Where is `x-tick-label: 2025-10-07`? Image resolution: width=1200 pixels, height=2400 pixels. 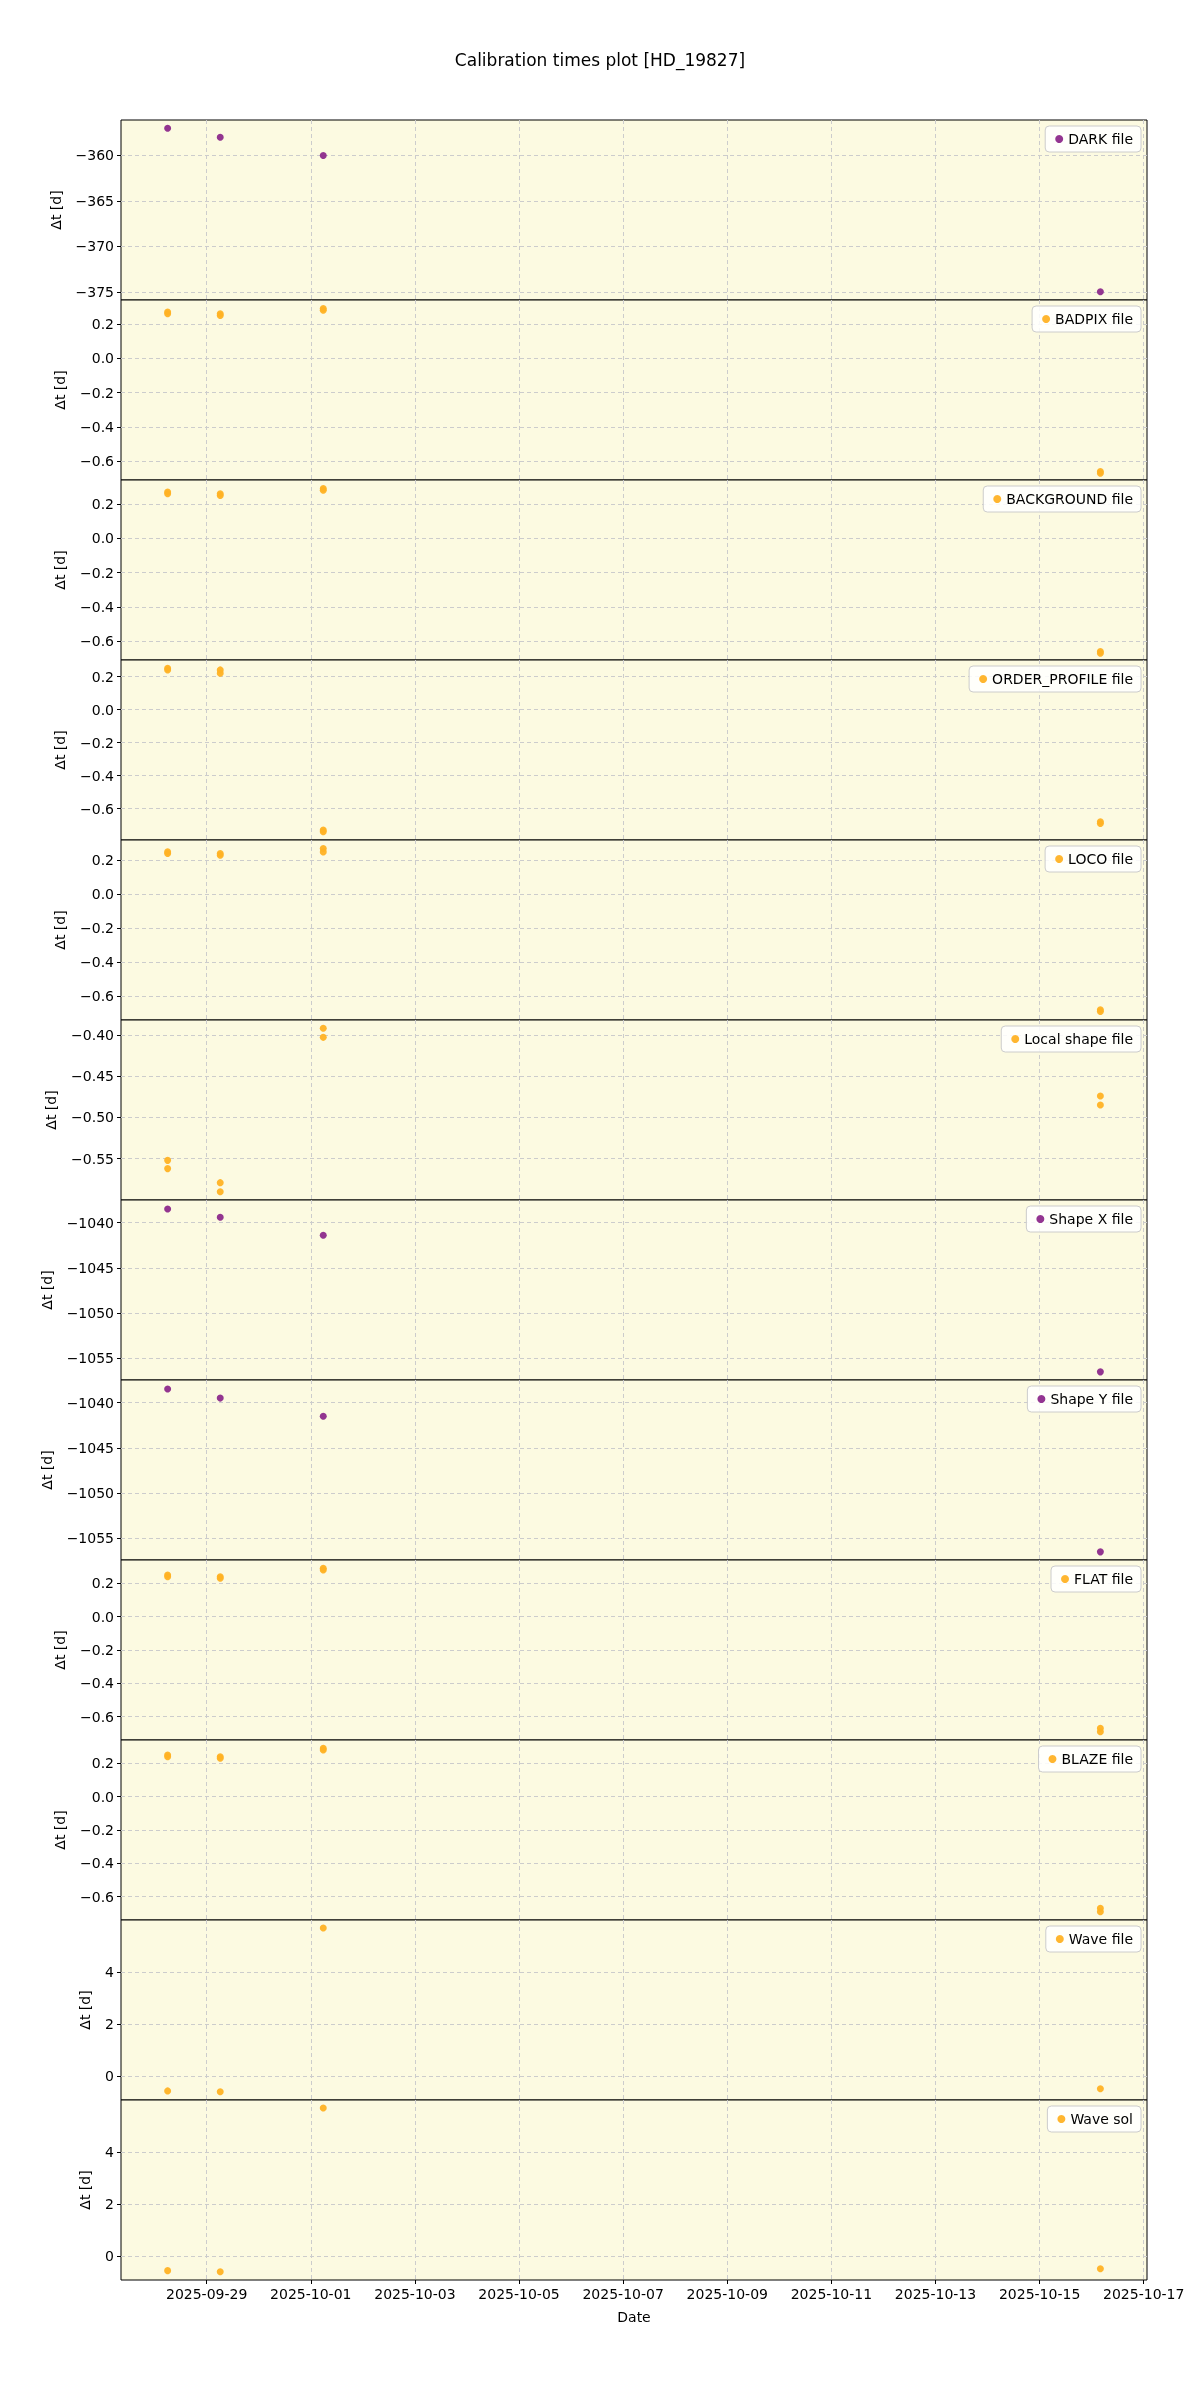 x-tick-label: 2025-10-07 is located at coordinates (623, 2294).